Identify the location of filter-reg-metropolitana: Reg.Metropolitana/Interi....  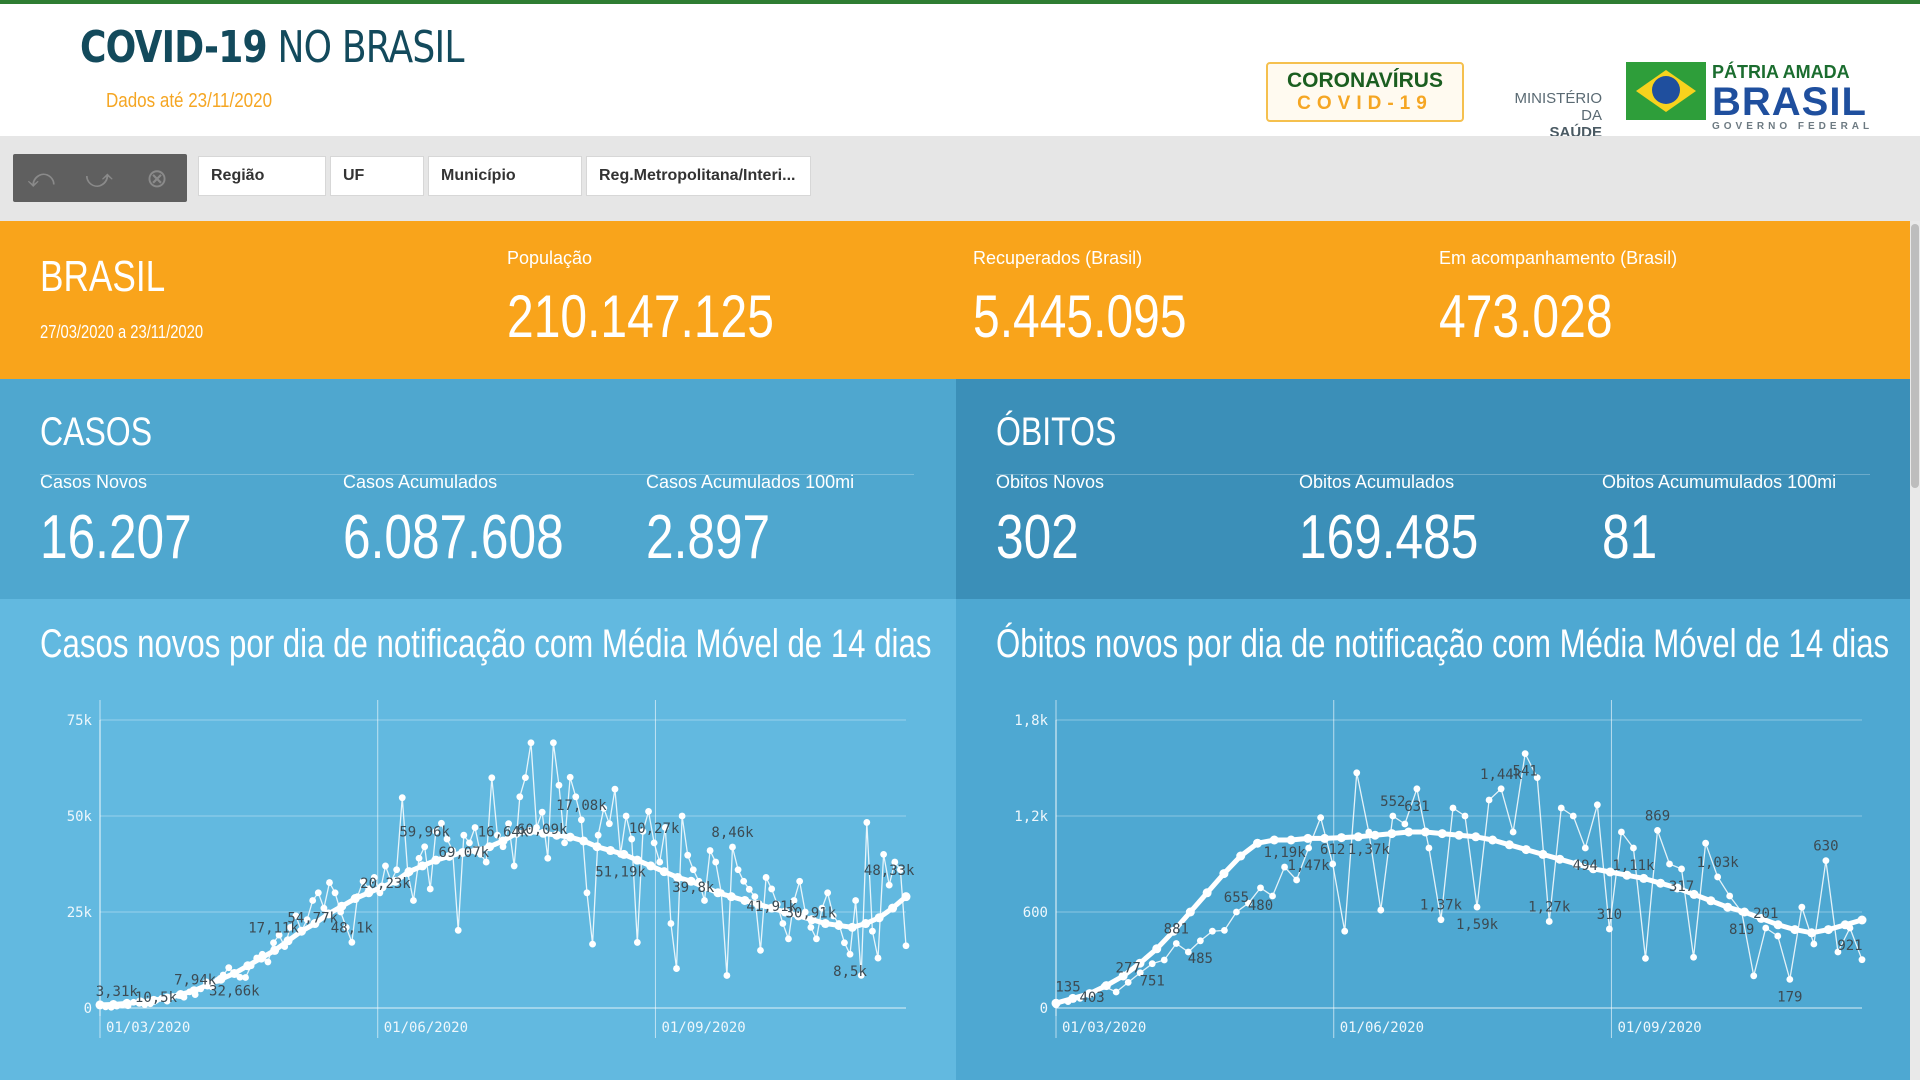
(698, 176).